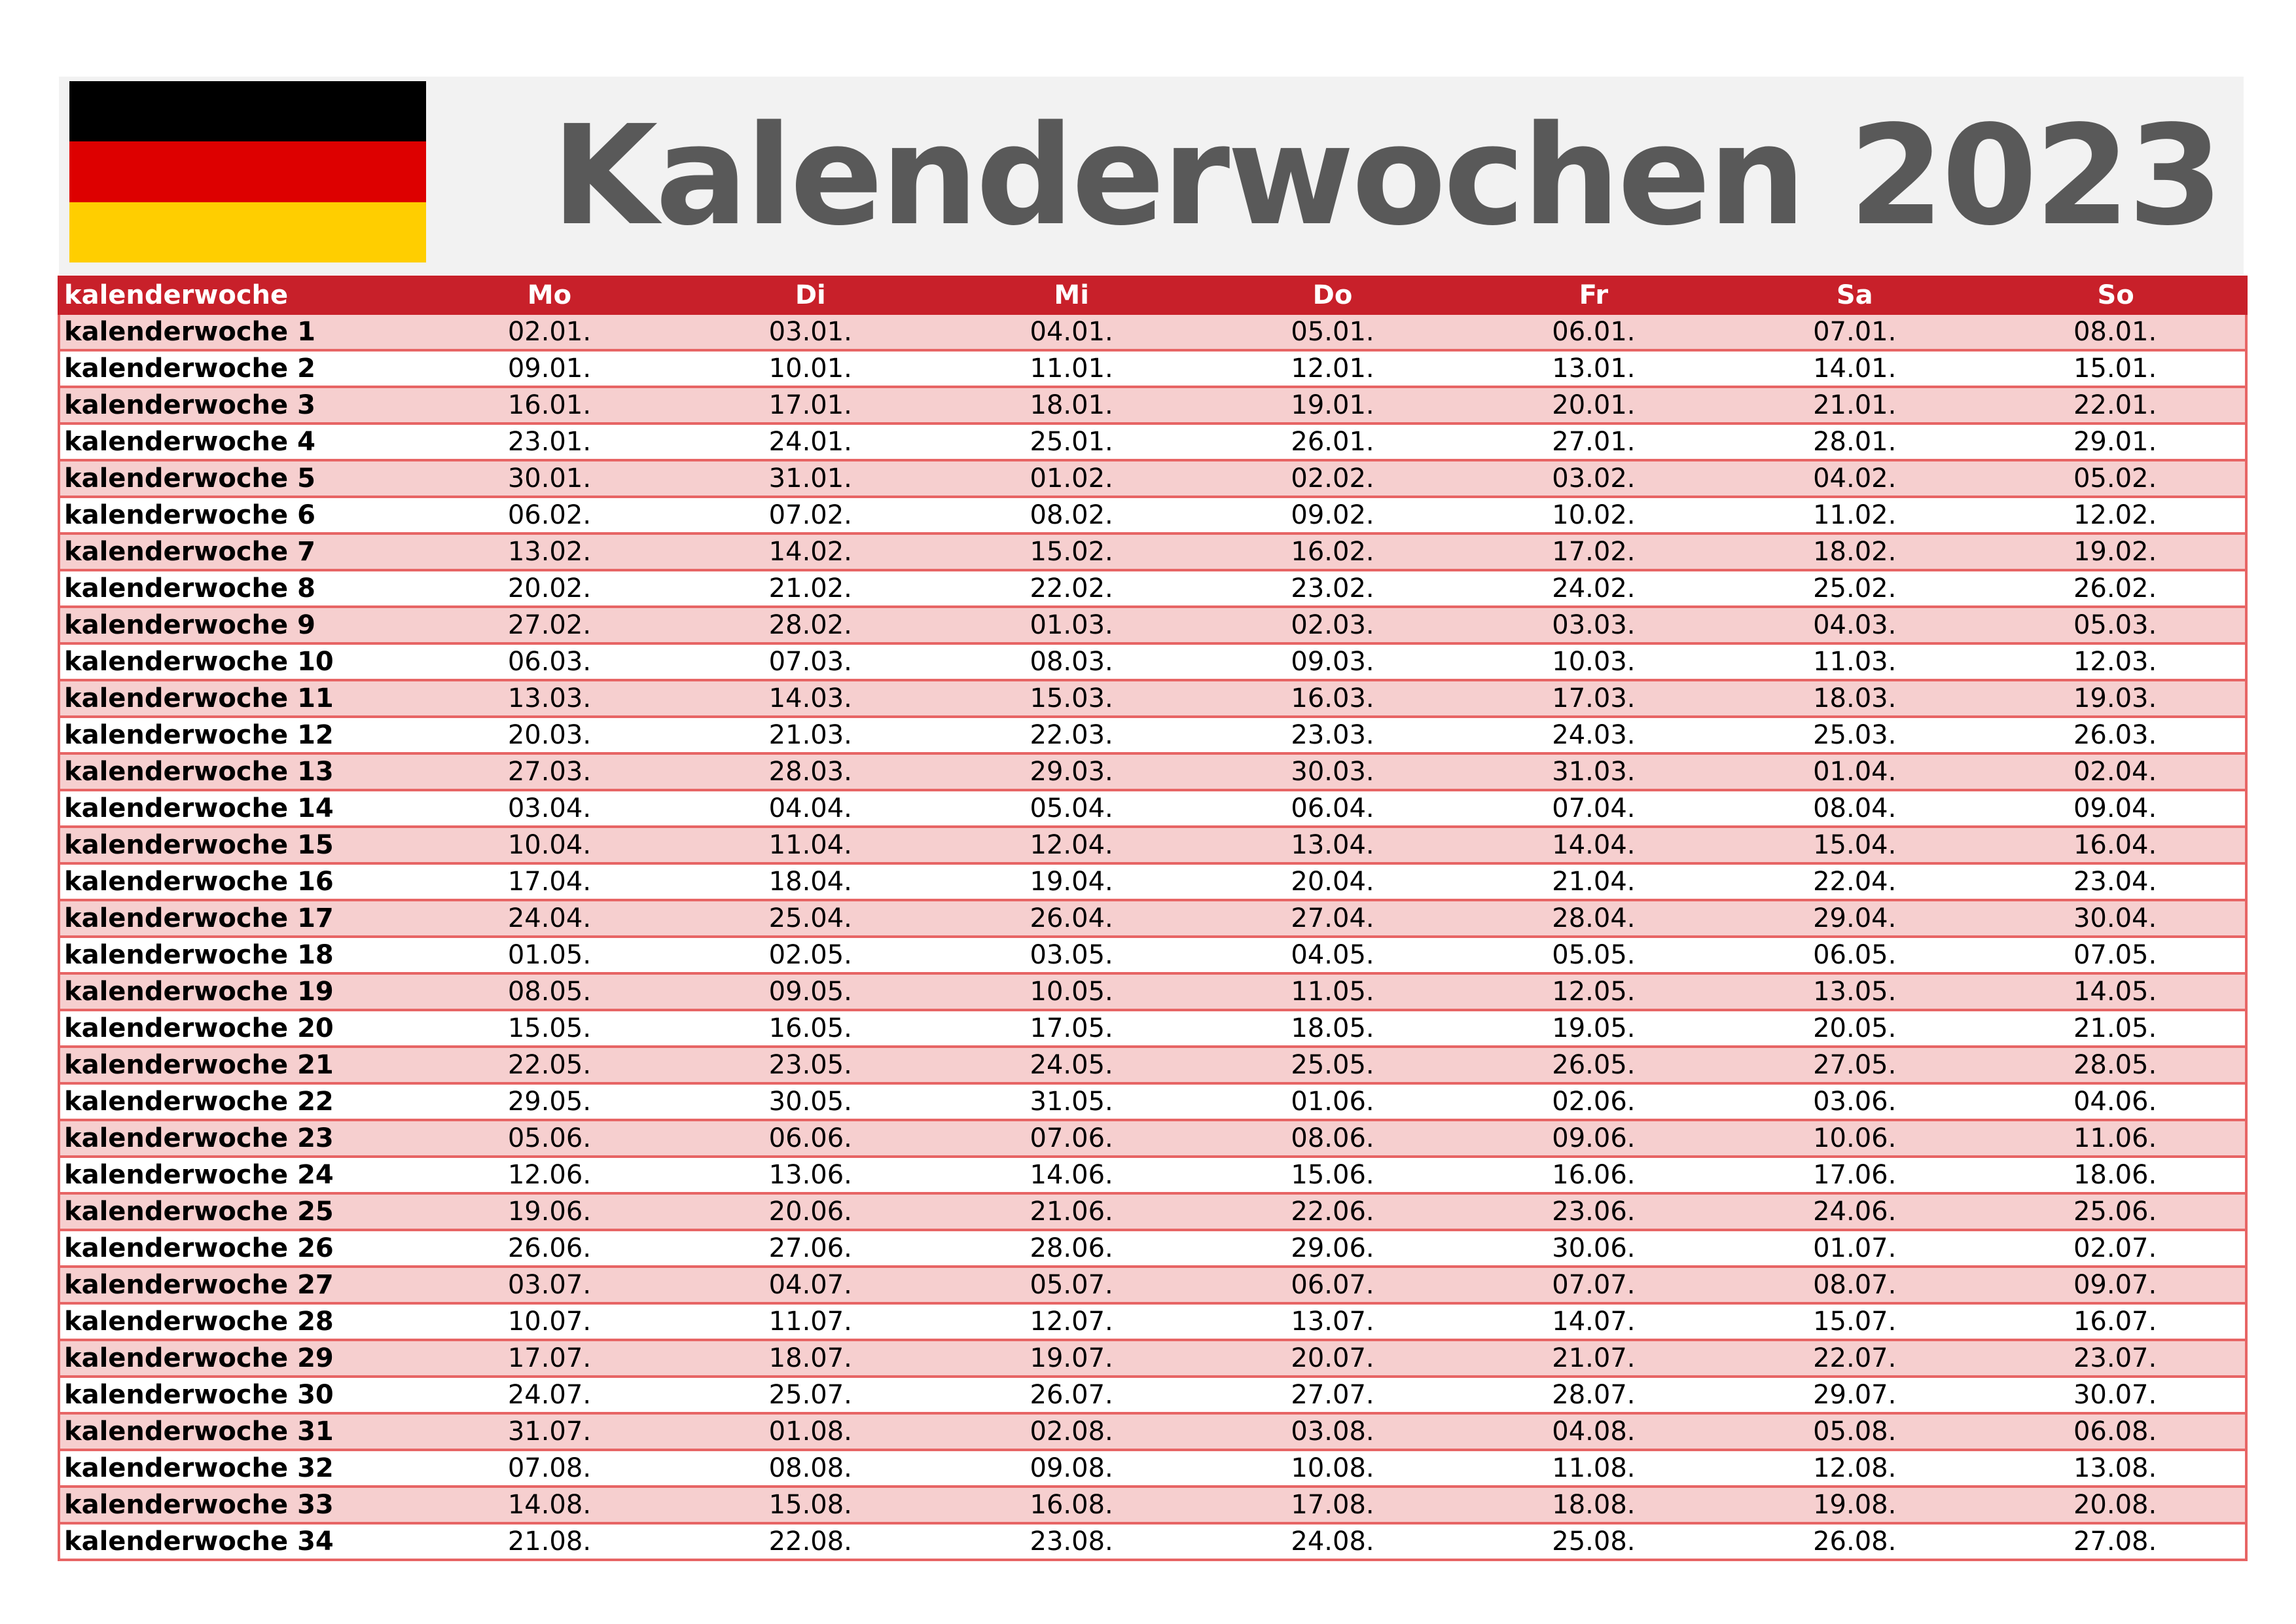  Describe the element at coordinates (1594, 441) in the screenshot. I see `date-cell: 27.01.` at that location.